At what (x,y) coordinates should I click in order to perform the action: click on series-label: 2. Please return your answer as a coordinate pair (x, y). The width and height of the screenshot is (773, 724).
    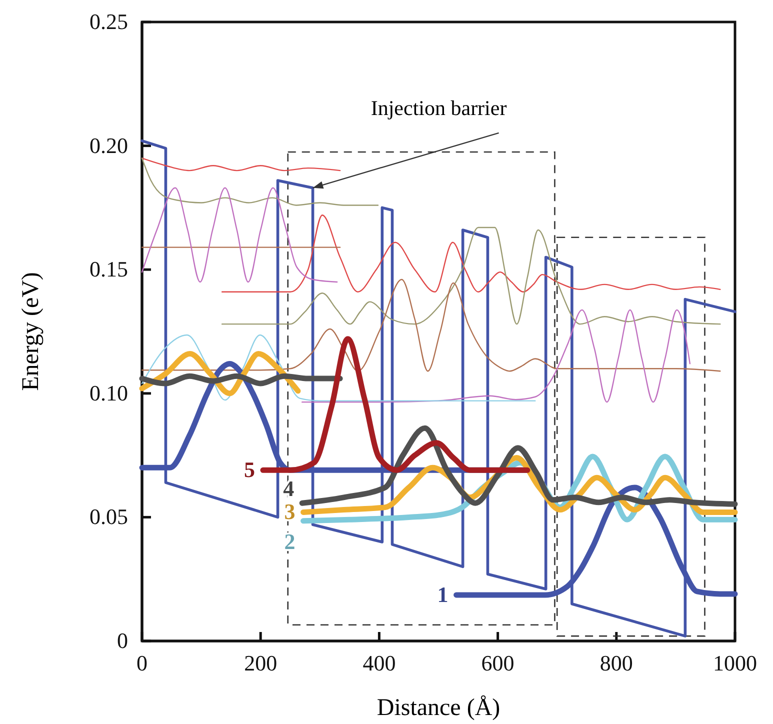
    Looking at the image, I should click on (290, 541).